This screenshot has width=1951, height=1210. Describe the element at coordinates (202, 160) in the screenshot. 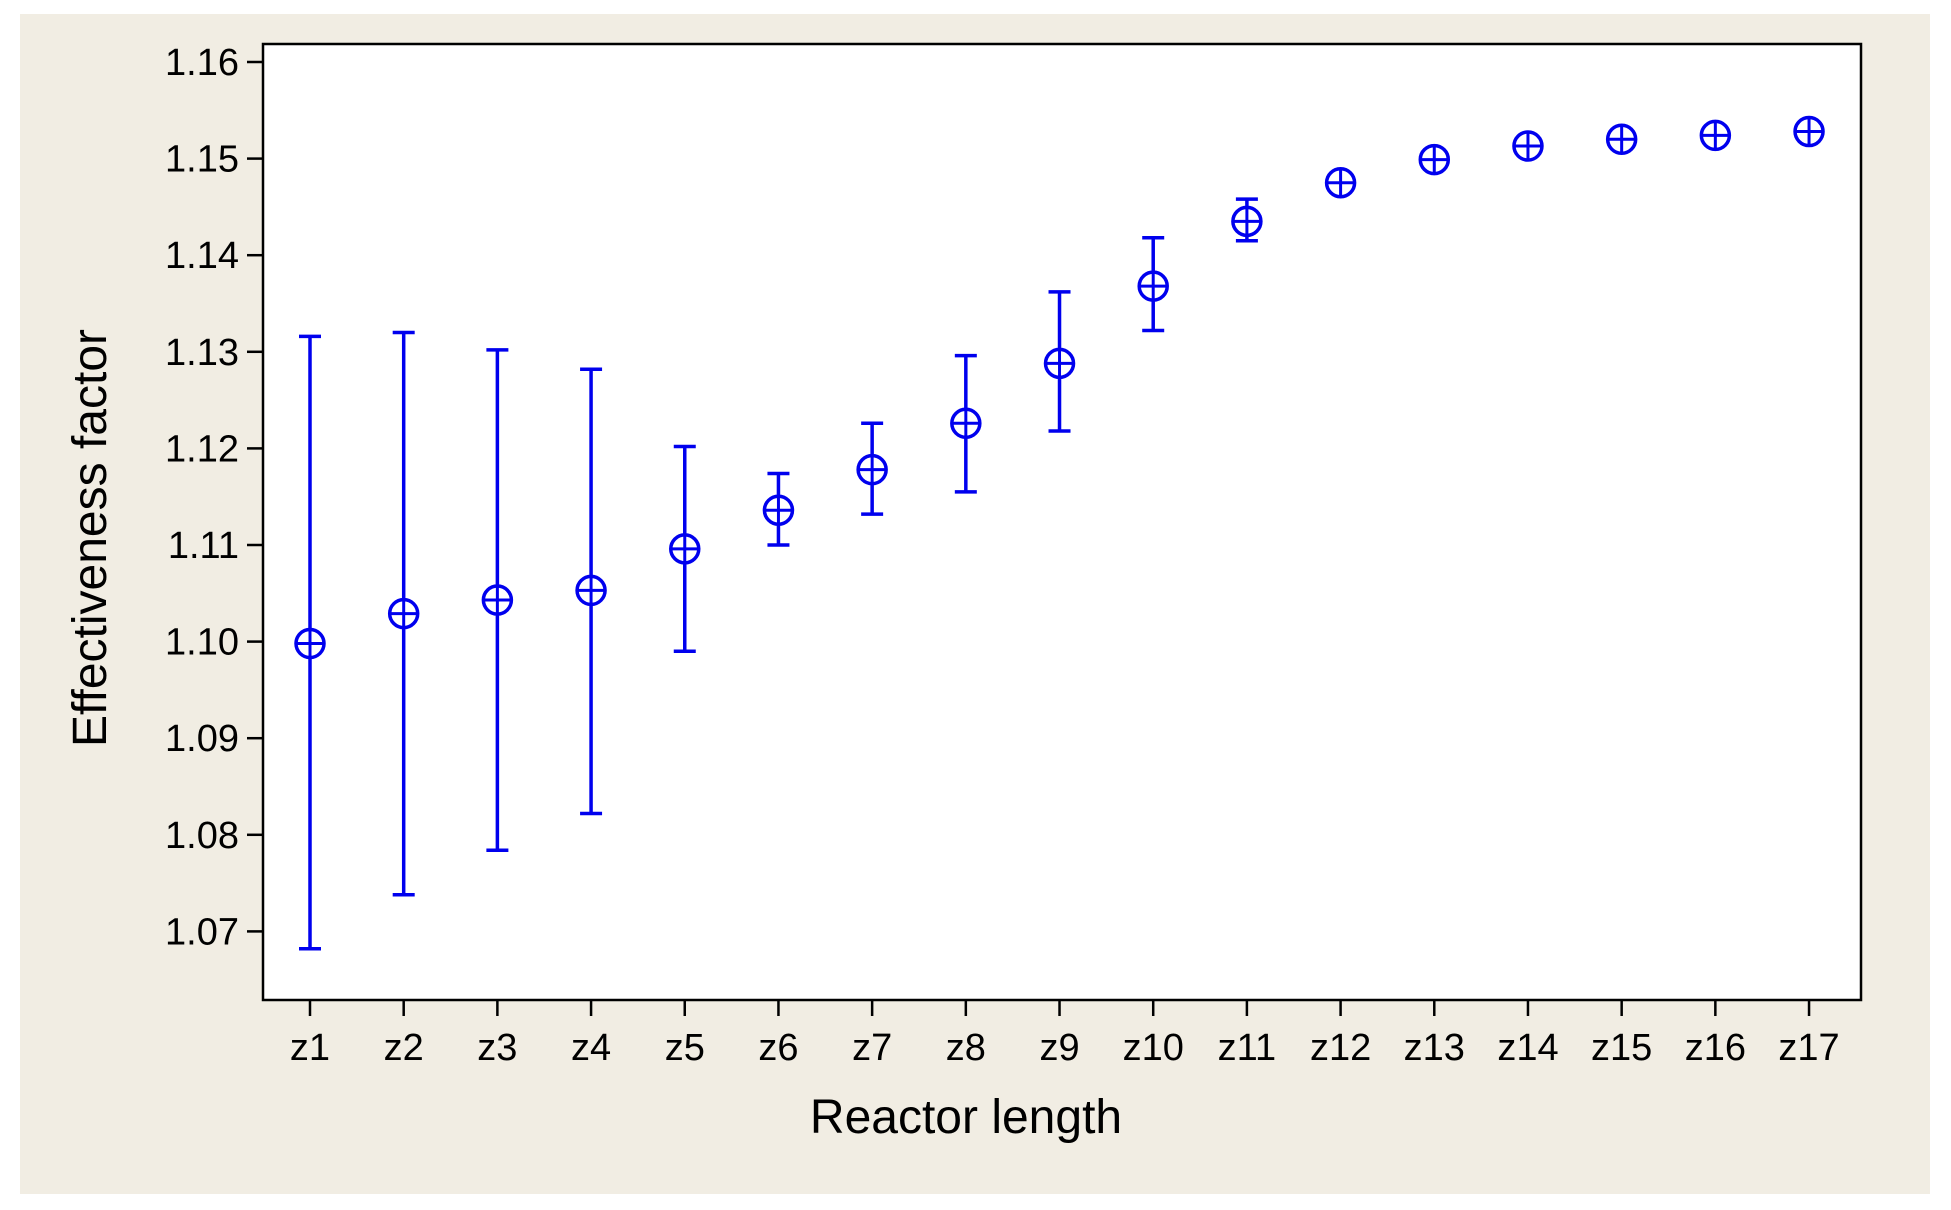

I see `y-tick-label: 1.15` at that location.